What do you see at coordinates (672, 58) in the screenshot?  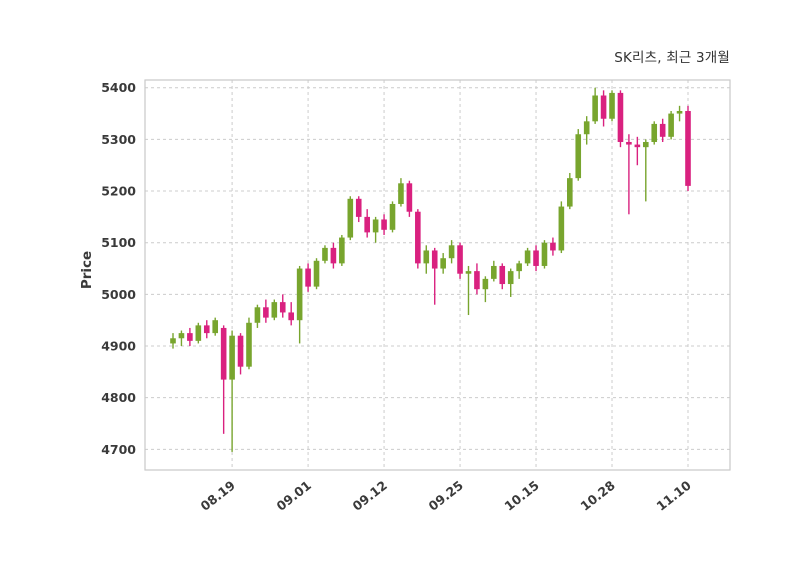 I see `chart-title: SK리츠, 최근 3개월` at bounding box center [672, 58].